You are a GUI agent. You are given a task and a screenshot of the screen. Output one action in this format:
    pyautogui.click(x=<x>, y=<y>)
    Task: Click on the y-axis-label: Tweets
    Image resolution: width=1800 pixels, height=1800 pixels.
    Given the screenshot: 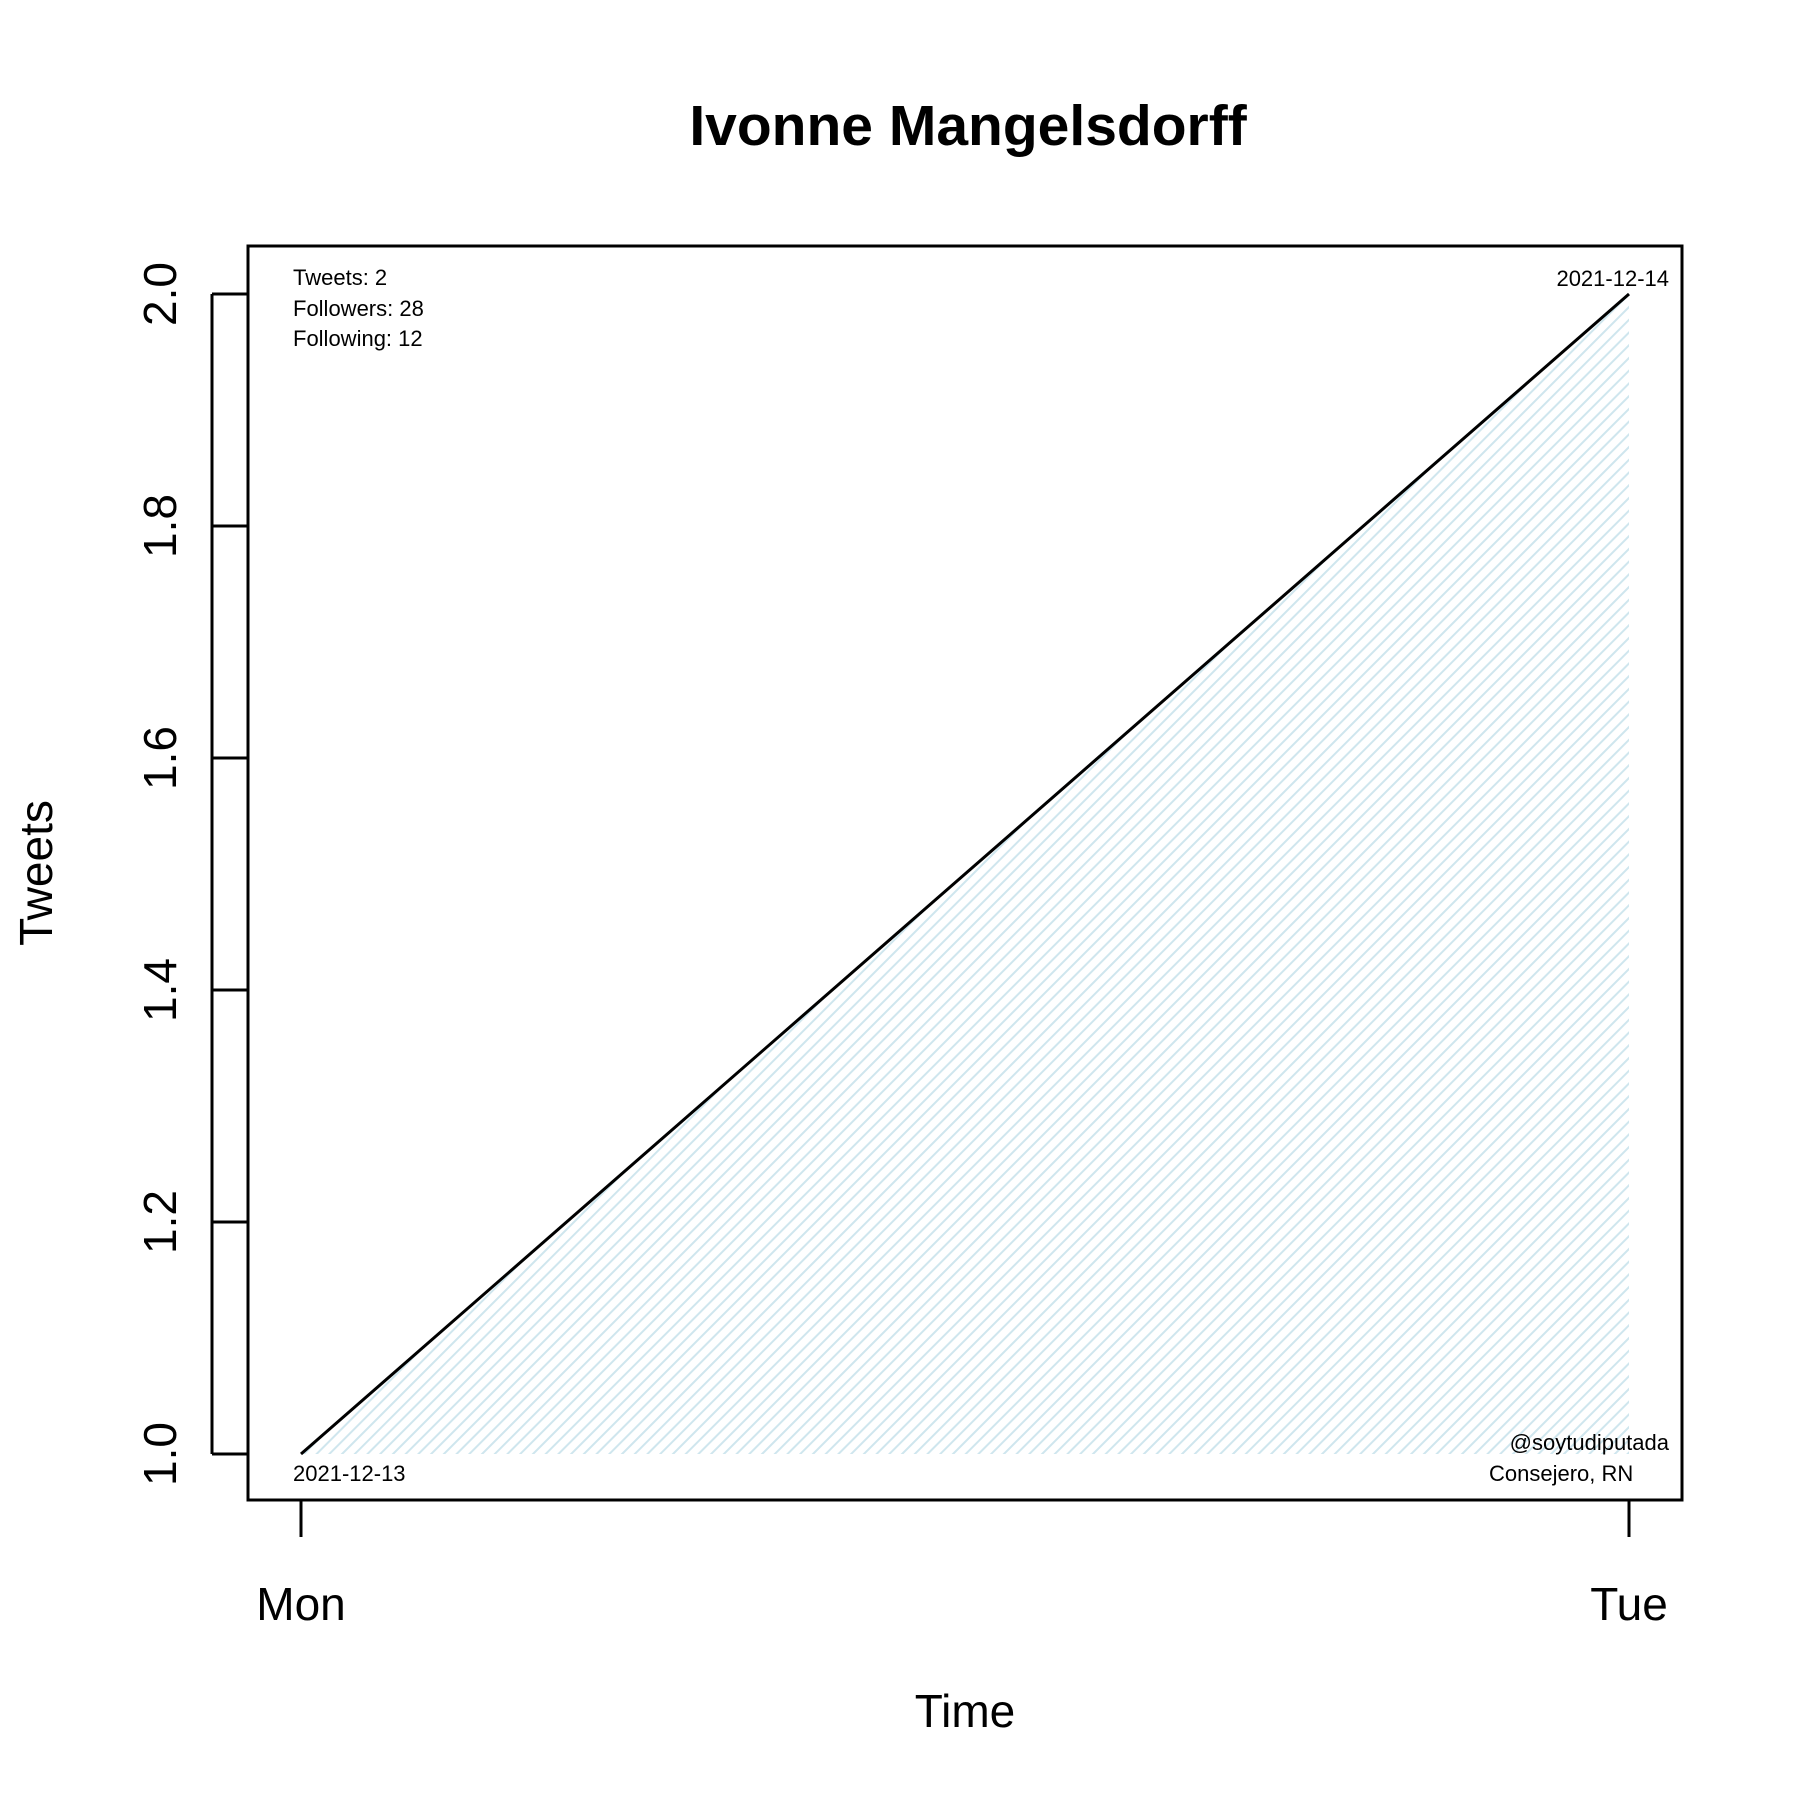 What is the action you would take?
    pyautogui.click(x=36, y=873)
    